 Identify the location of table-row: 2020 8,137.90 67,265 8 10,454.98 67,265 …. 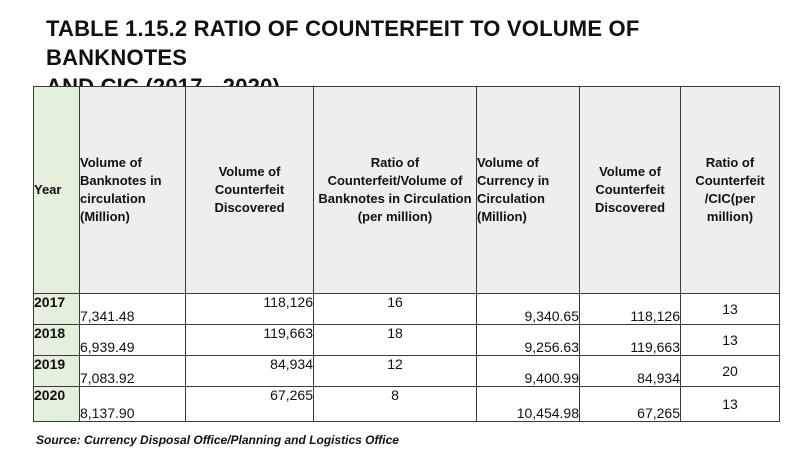
(406, 404).